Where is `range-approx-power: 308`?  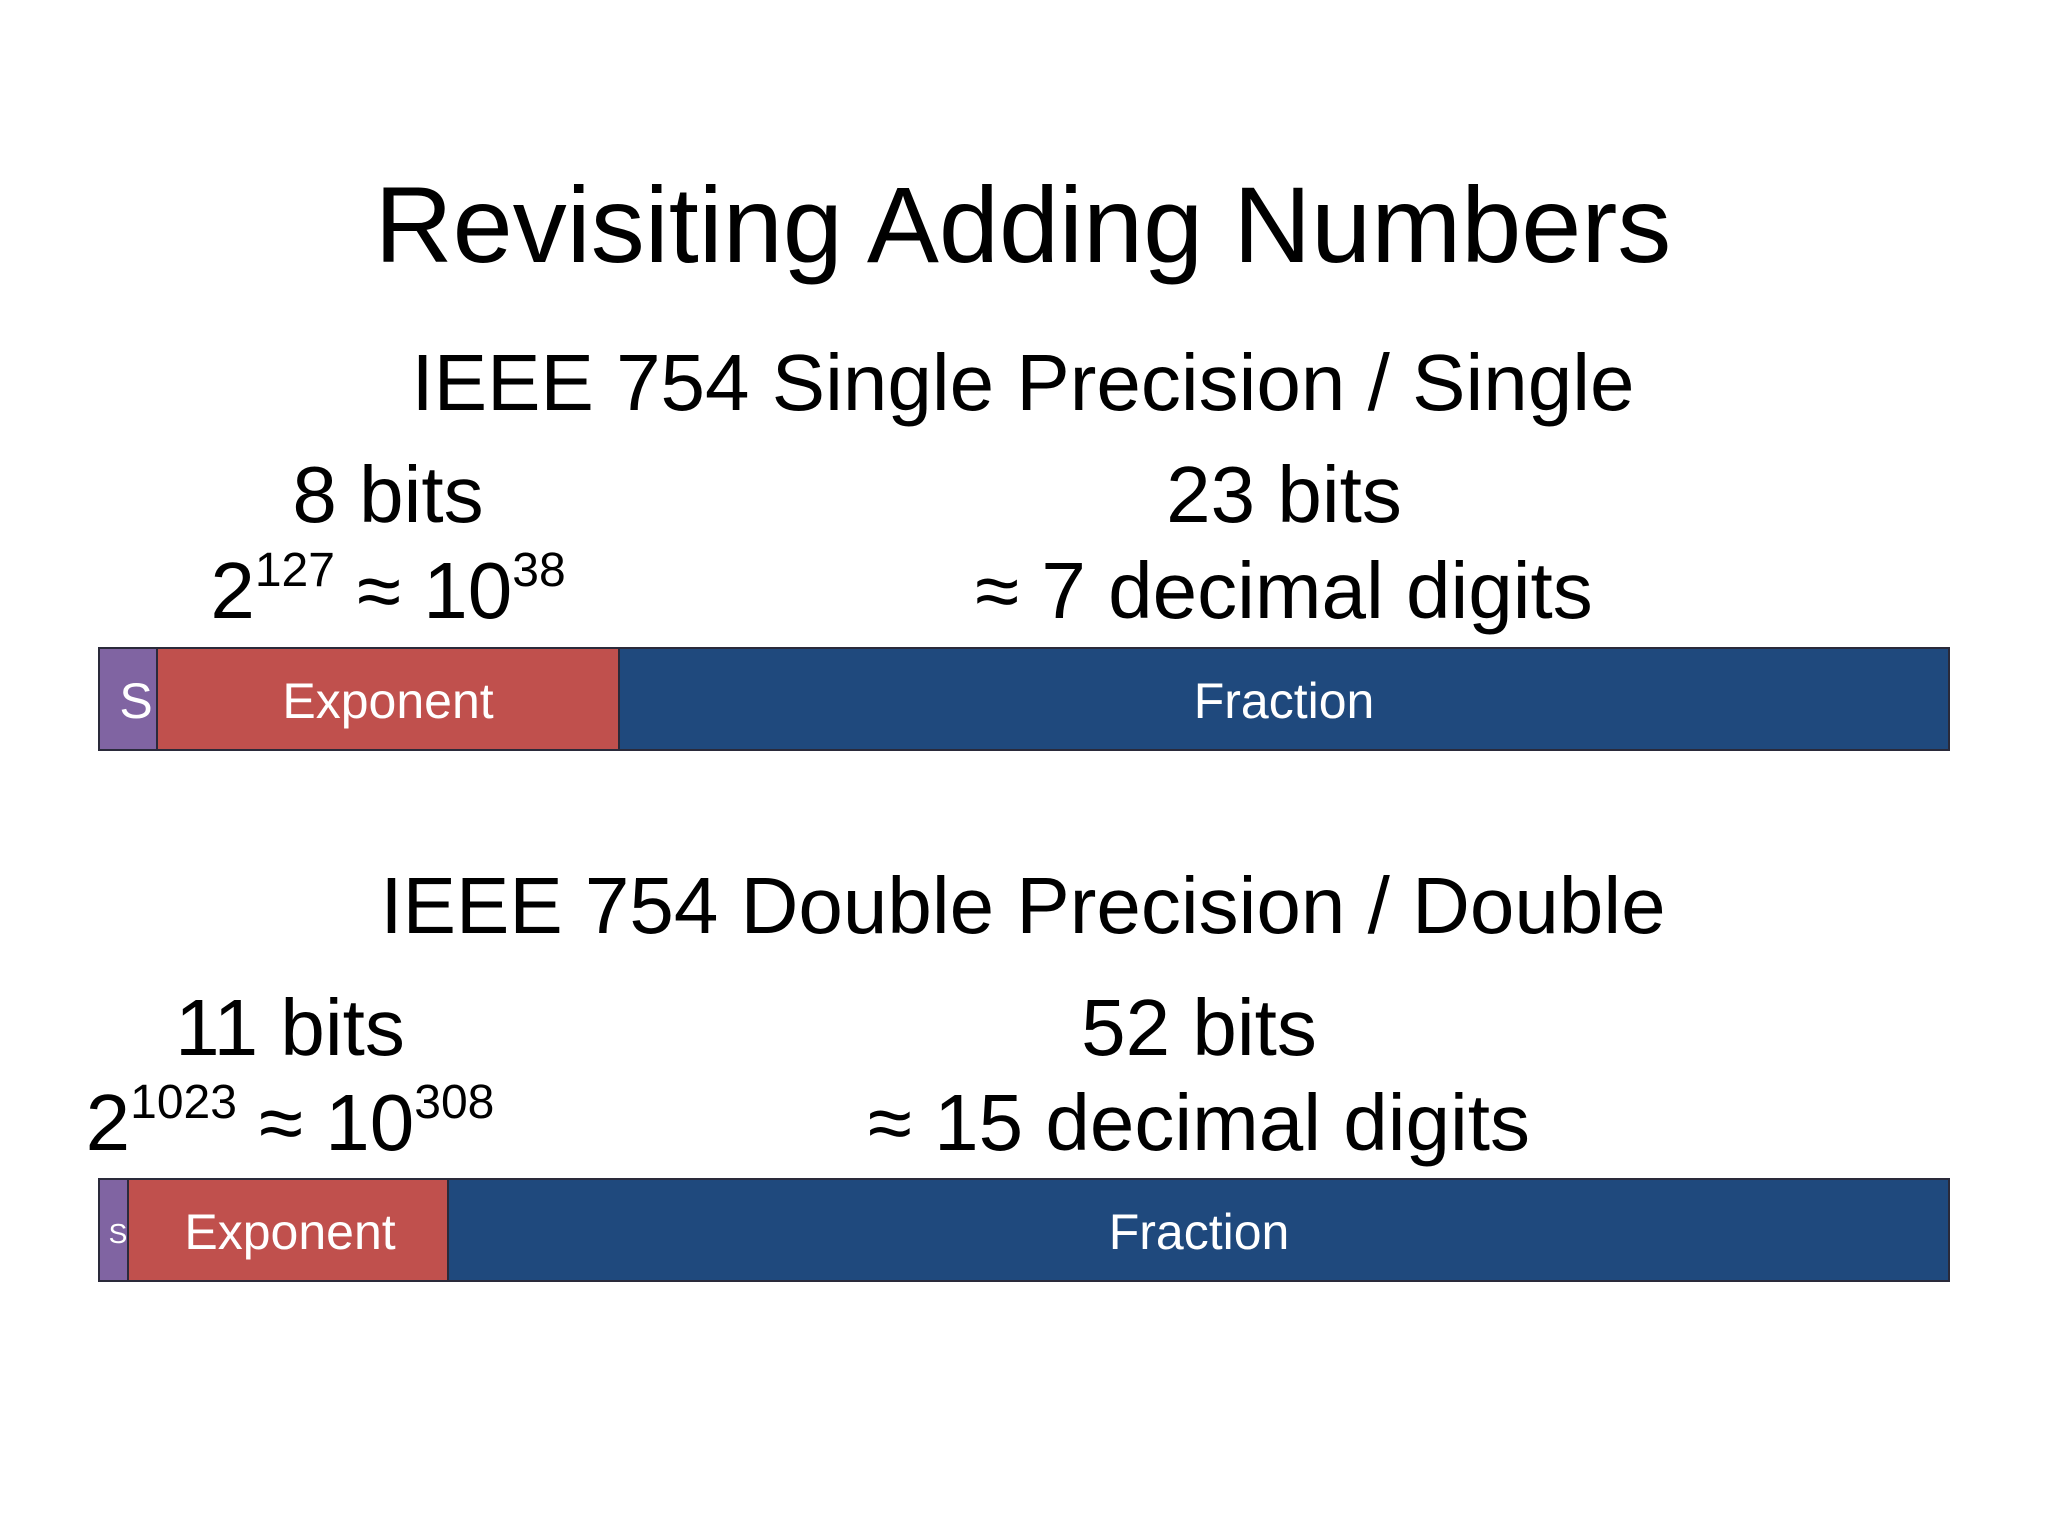 range-approx-power: 308 is located at coordinates (454, 1102).